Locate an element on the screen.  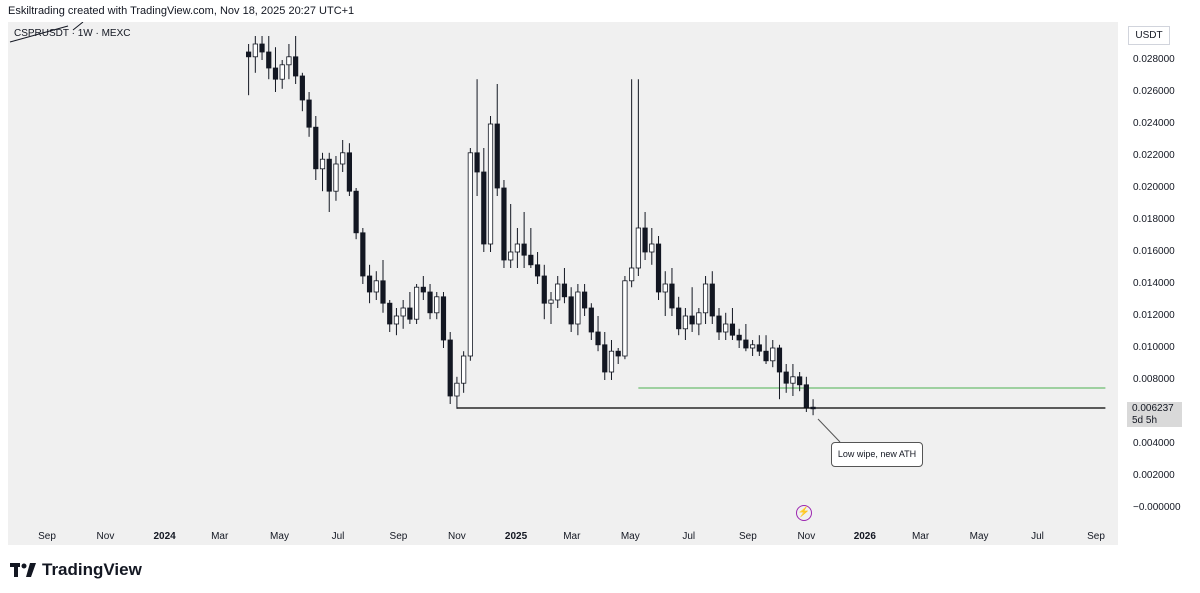
brand-name: TradingView is located at coordinates (92, 569).